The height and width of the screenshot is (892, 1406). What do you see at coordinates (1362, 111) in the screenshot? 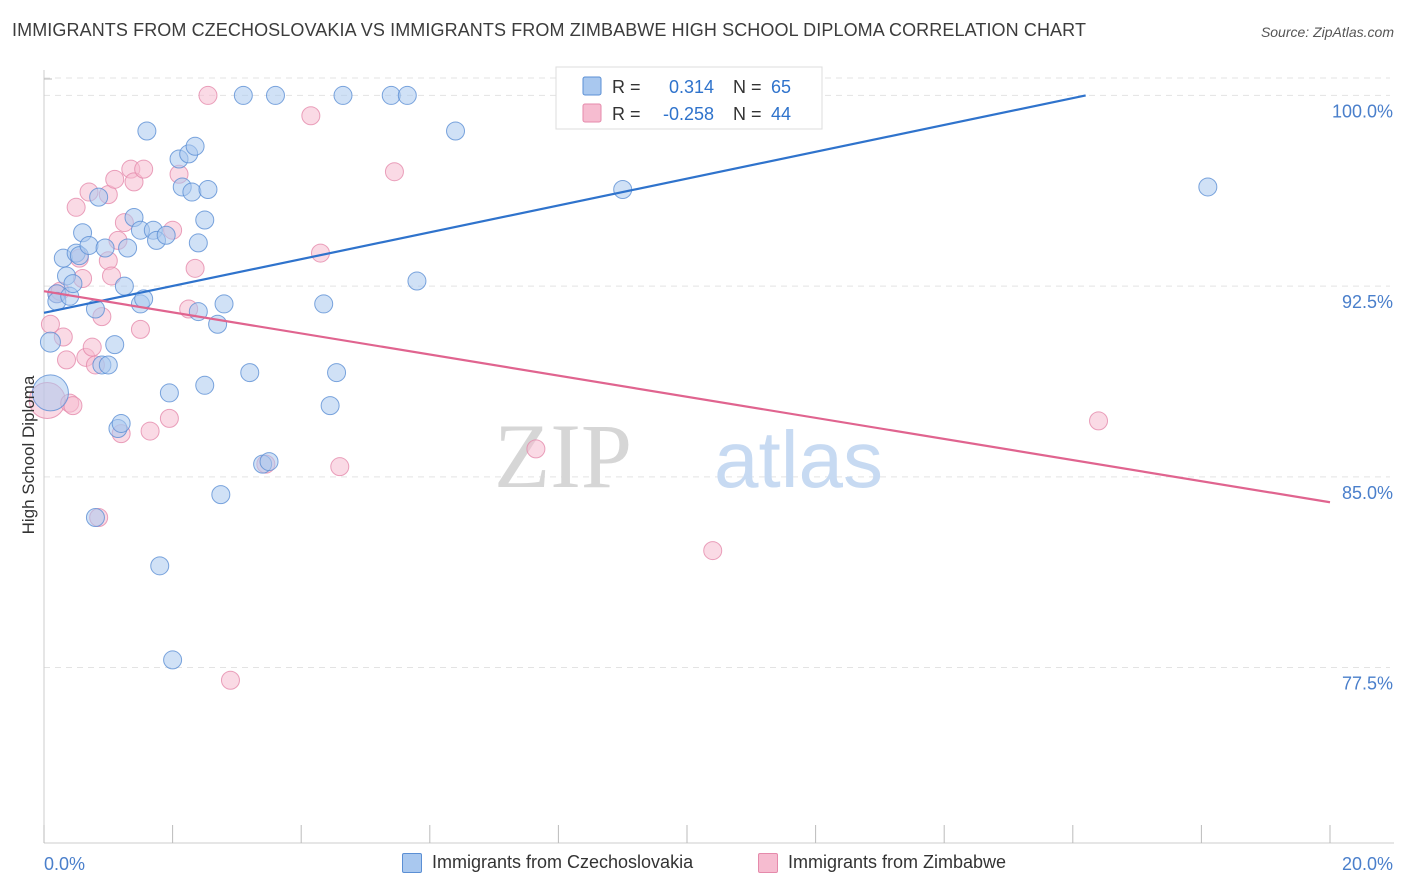
I see `y-tick-label-3: 100.0%` at bounding box center [1362, 111].